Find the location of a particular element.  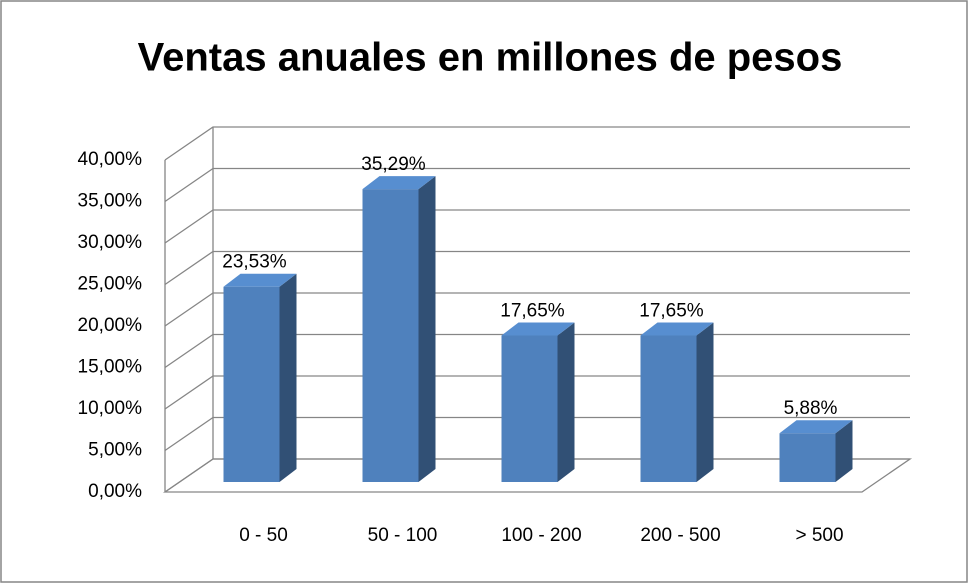

x-tick-label: > 500 is located at coordinates (819, 535).